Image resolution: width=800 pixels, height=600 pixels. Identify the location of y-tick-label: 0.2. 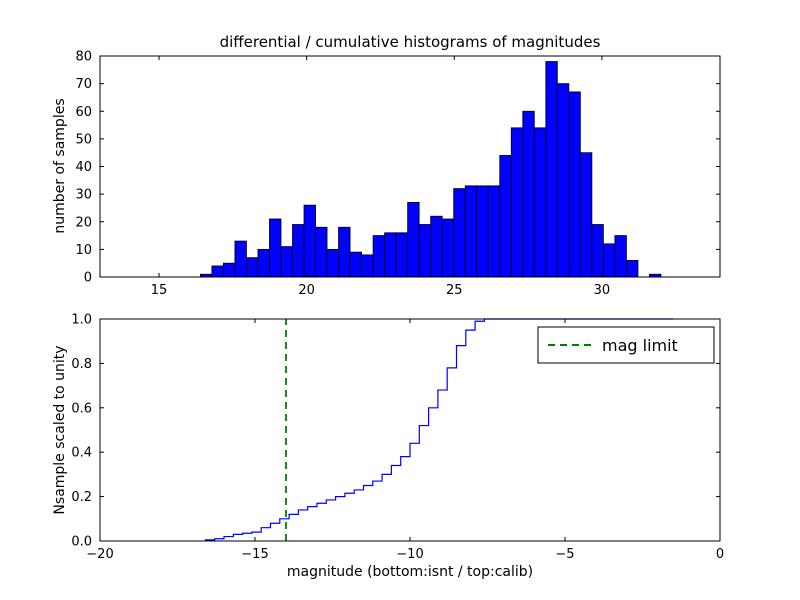
(81, 497).